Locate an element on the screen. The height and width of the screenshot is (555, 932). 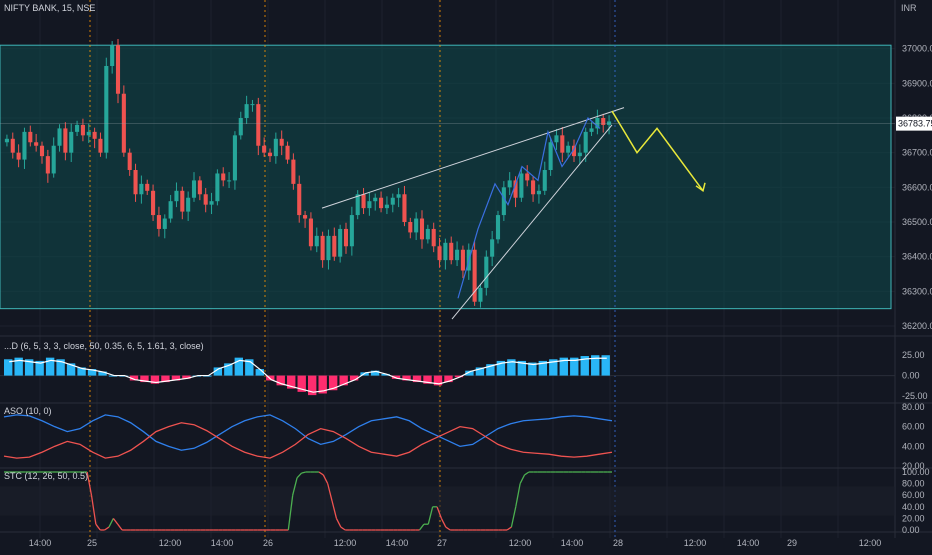
price-axis-label: 36300.00 is located at coordinates (917, 291).